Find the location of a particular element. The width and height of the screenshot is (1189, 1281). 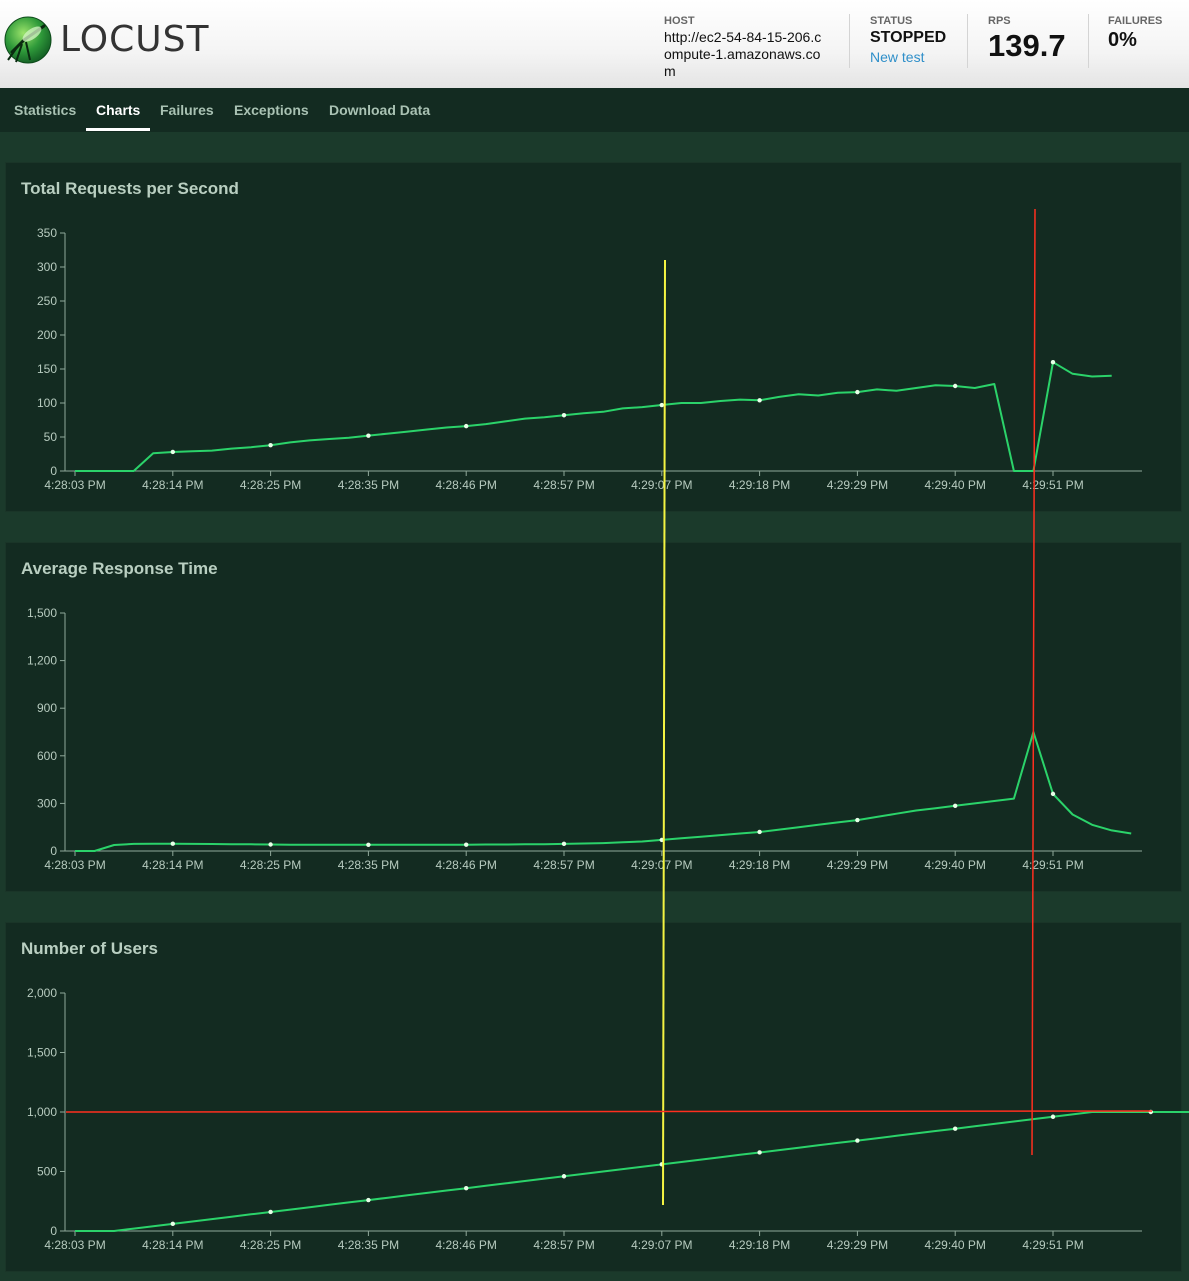

tab-failures: Failures is located at coordinates (187, 110).